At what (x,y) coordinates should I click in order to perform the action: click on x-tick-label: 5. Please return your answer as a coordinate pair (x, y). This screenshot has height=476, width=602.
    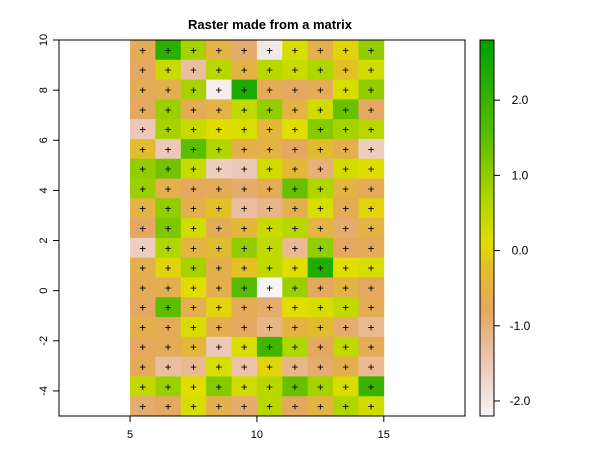
    Looking at the image, I should click on (130, 435).